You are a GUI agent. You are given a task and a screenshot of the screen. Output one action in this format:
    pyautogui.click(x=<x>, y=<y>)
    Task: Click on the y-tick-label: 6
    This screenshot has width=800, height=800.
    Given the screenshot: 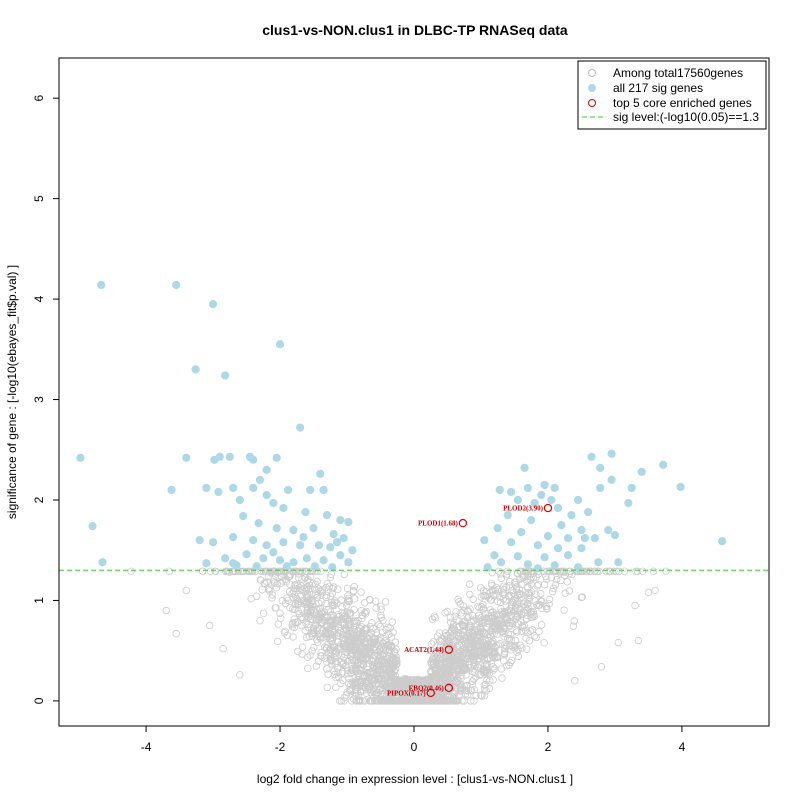 What is the action you would take?
    pyautogui.click(x=39, y=98)
    